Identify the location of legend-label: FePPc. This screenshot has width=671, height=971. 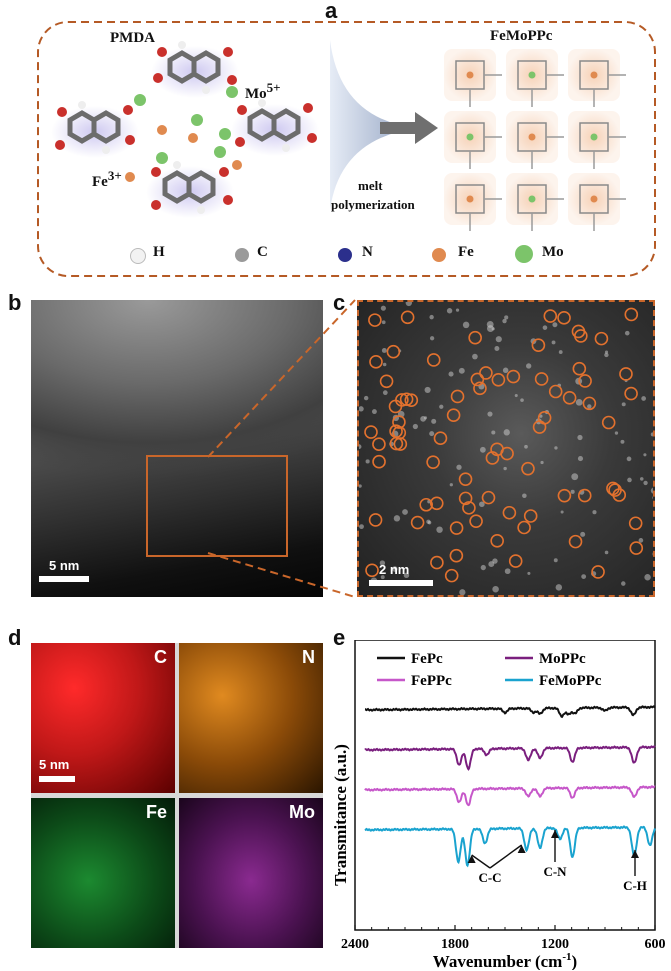
(431, 681).